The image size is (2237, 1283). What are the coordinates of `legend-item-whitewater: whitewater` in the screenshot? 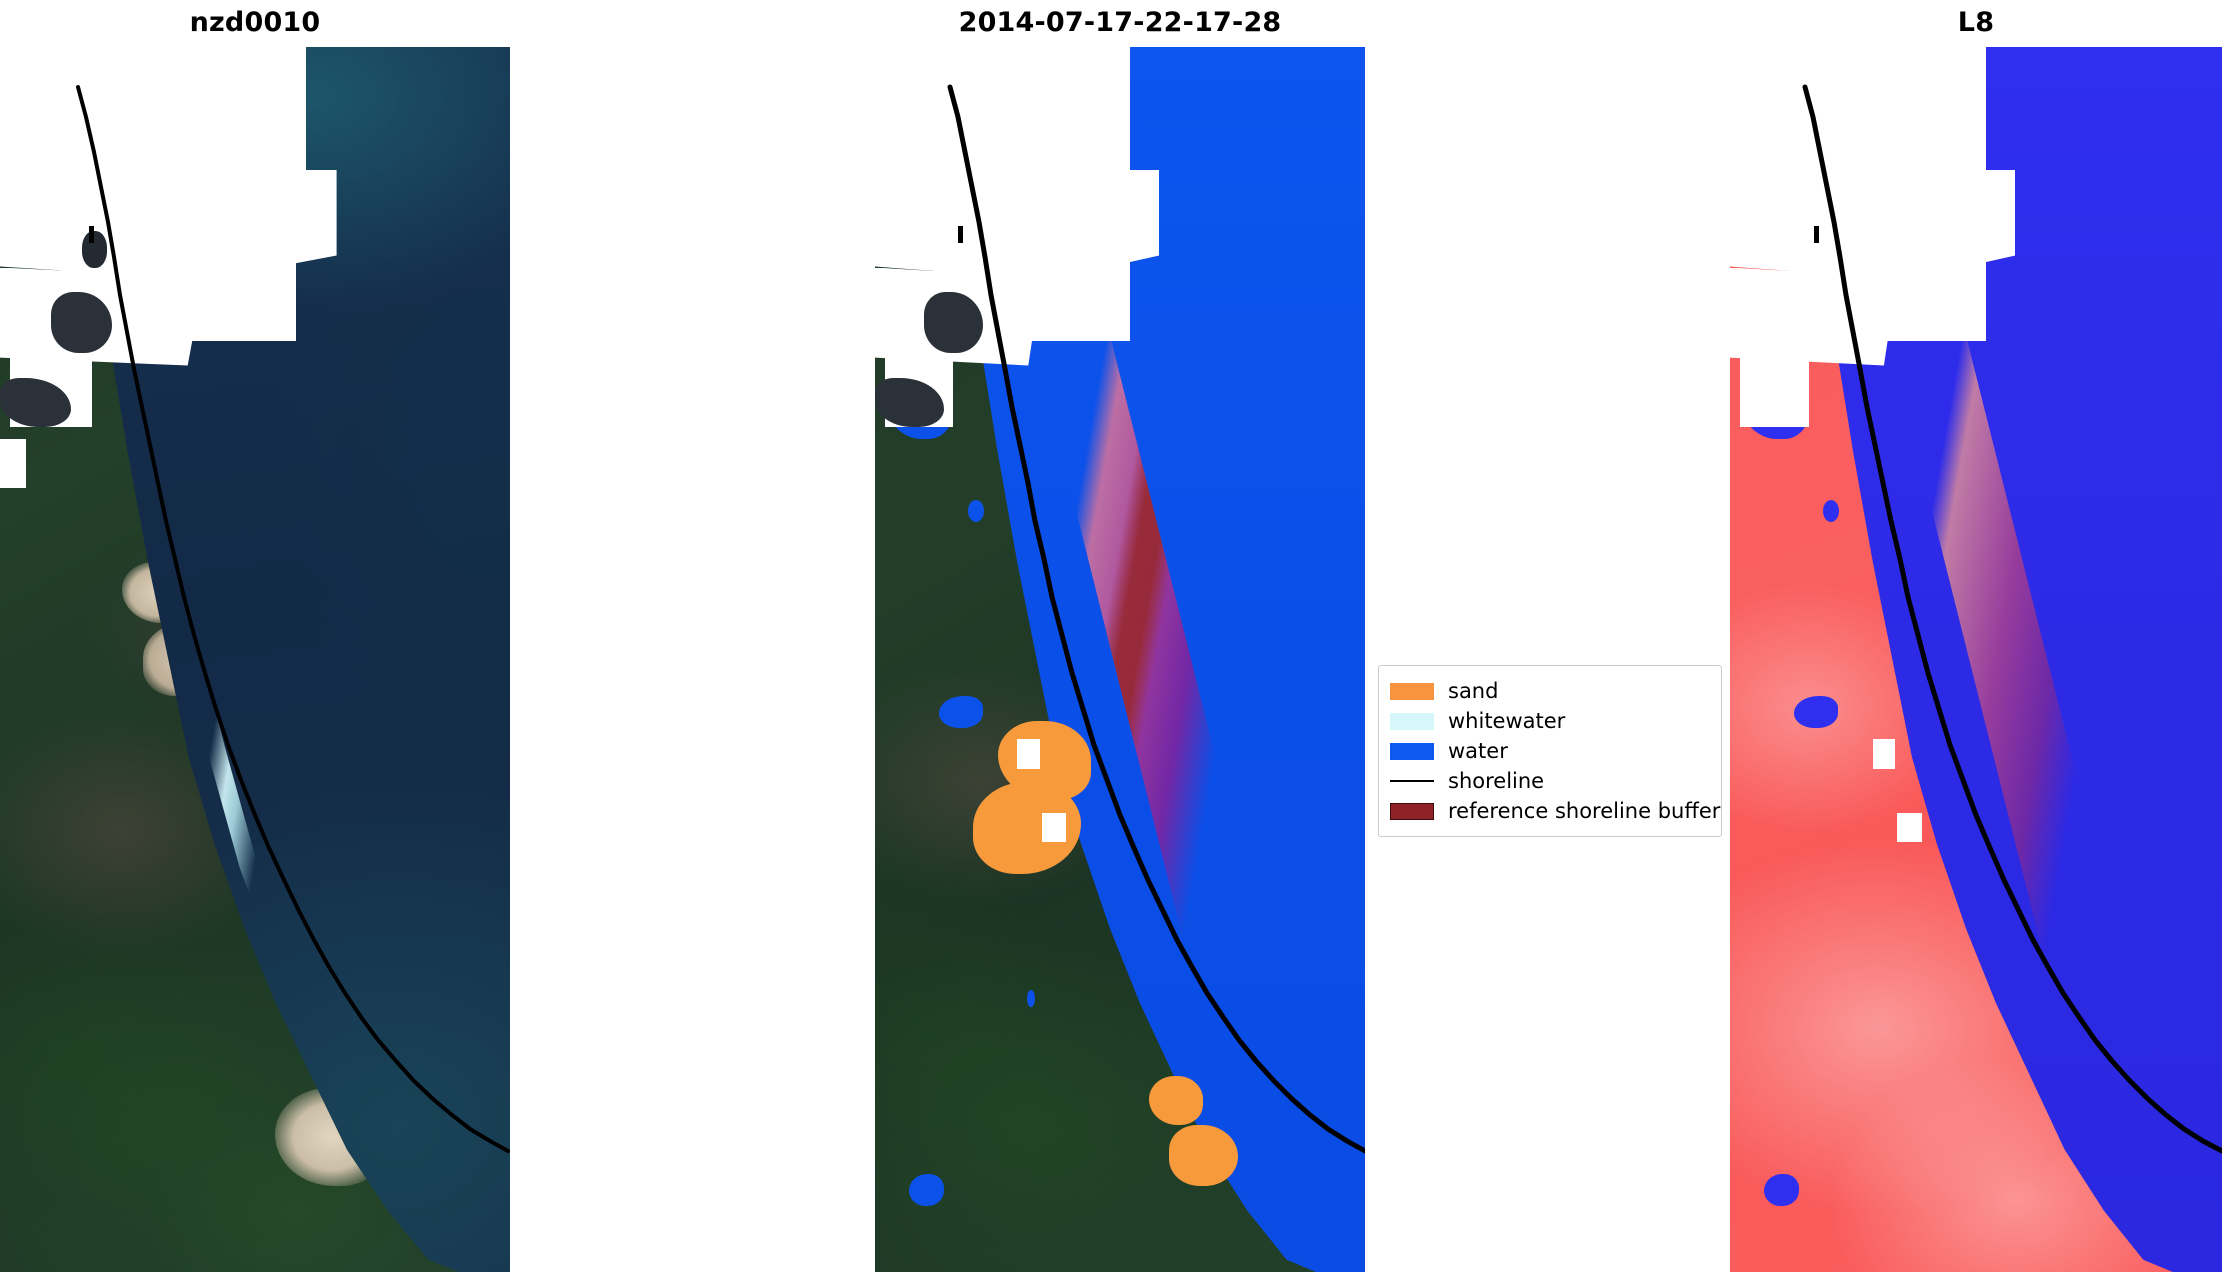 It's located at (1549, 721).